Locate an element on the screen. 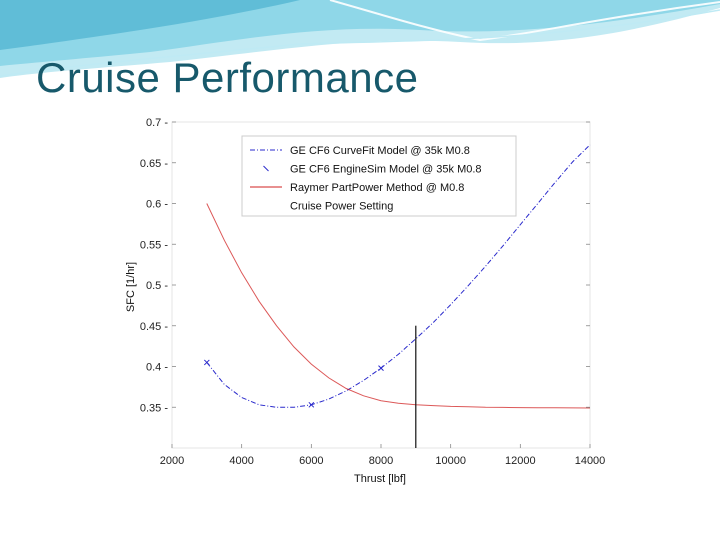 This screenshot has width=720, height=540. legend-label: Cruise Power Setting is located at coordinates (341, 207).